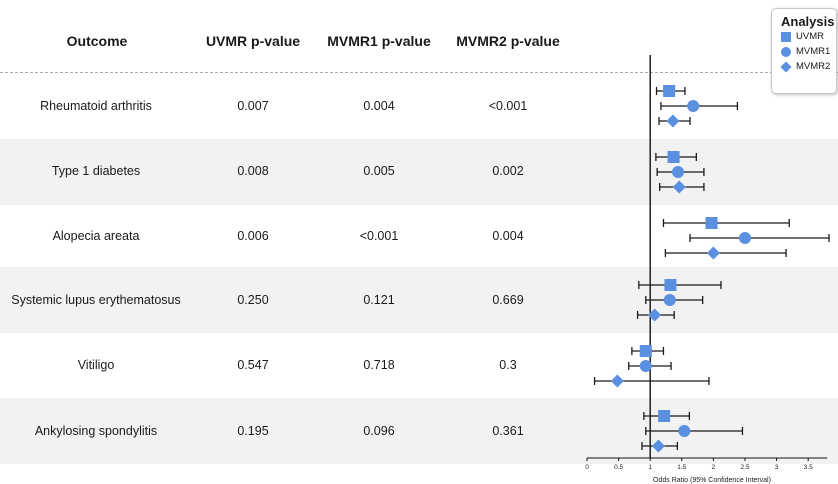  I want to click on outcome-label: Systemic lupus erythematosus, so click(96, 300).